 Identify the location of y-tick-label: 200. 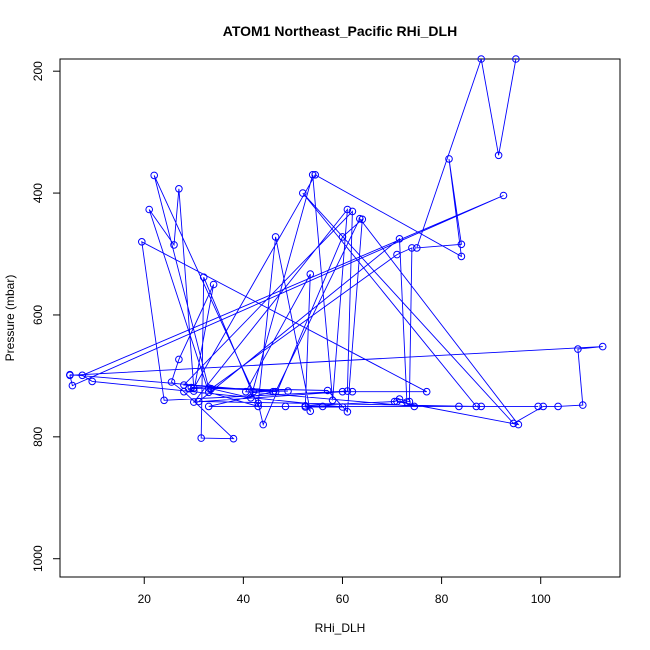
(38, 71).